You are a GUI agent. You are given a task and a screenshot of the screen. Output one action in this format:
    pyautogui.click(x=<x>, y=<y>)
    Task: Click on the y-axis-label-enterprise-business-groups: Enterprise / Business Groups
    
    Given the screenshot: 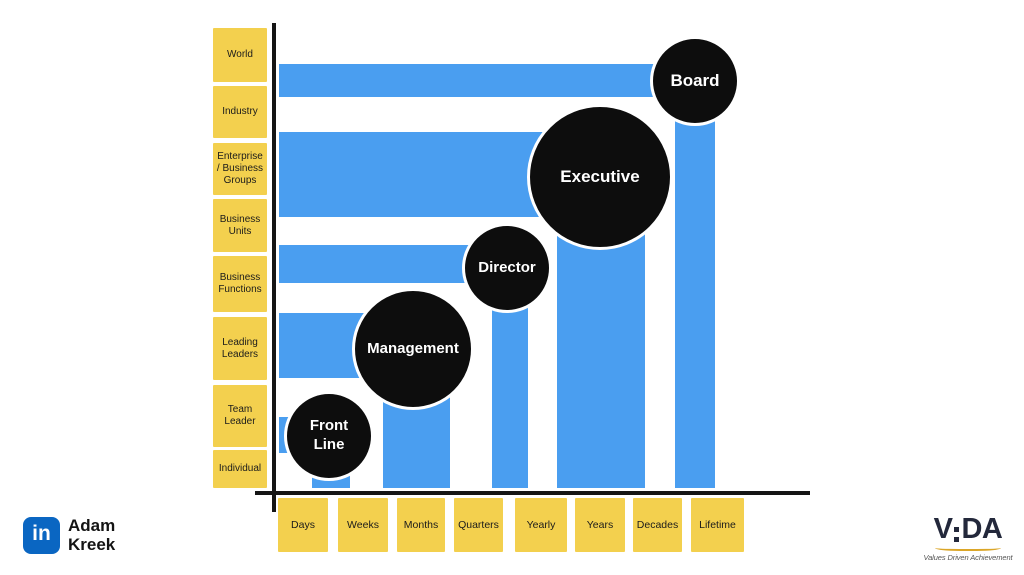 What is the action you would take?
    pyautogui.click(x=240, y=169)
    